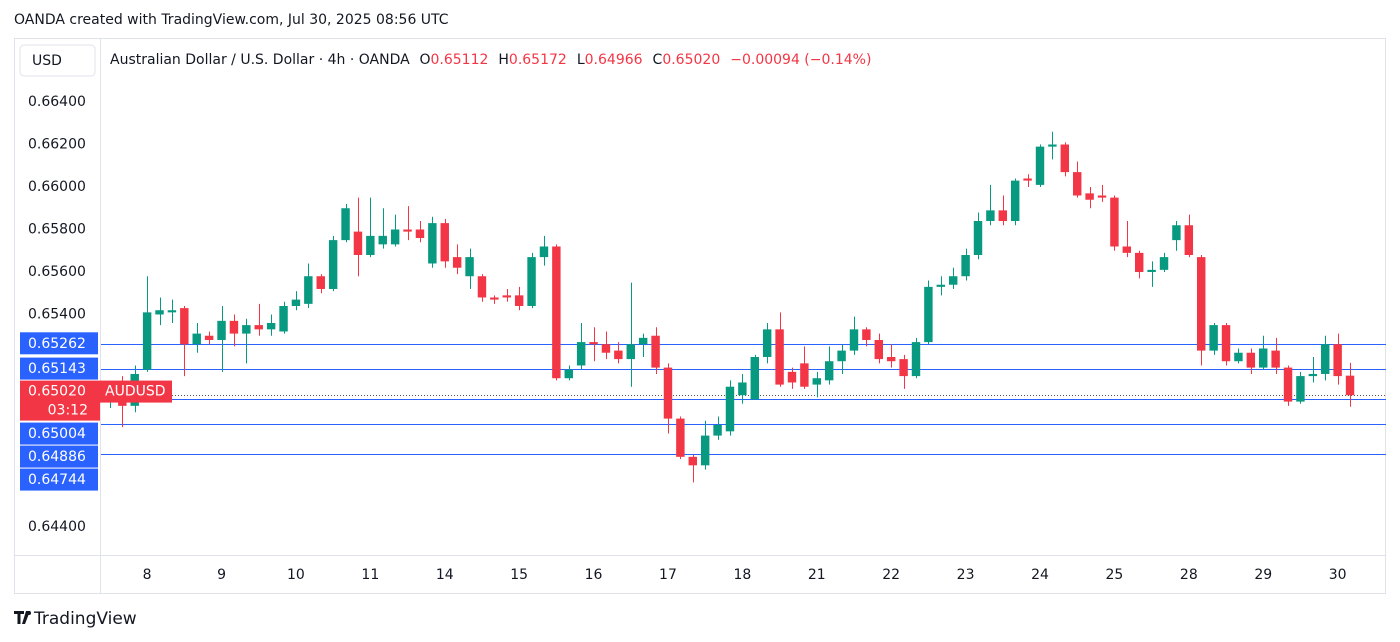 Image resolution: width=1400 pixels, height=642 pixels. I want to click on symbol-box, so click(136, 391).